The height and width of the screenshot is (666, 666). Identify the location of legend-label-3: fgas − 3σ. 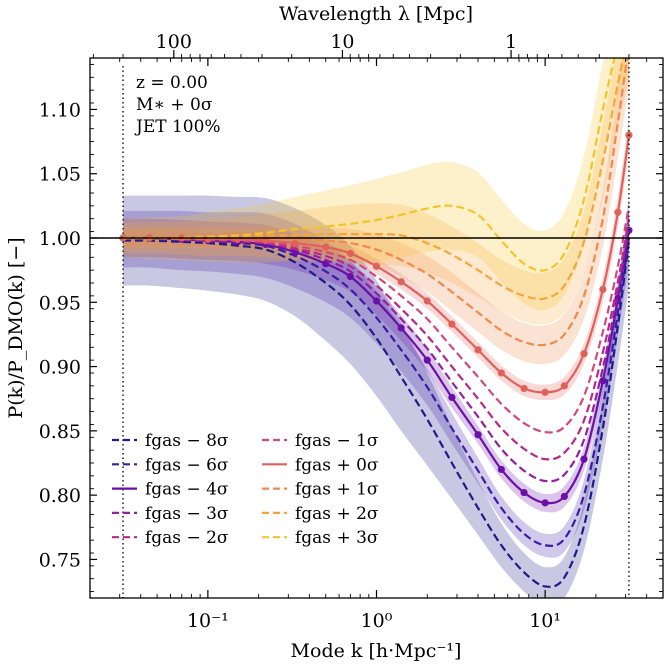
(187, 514).